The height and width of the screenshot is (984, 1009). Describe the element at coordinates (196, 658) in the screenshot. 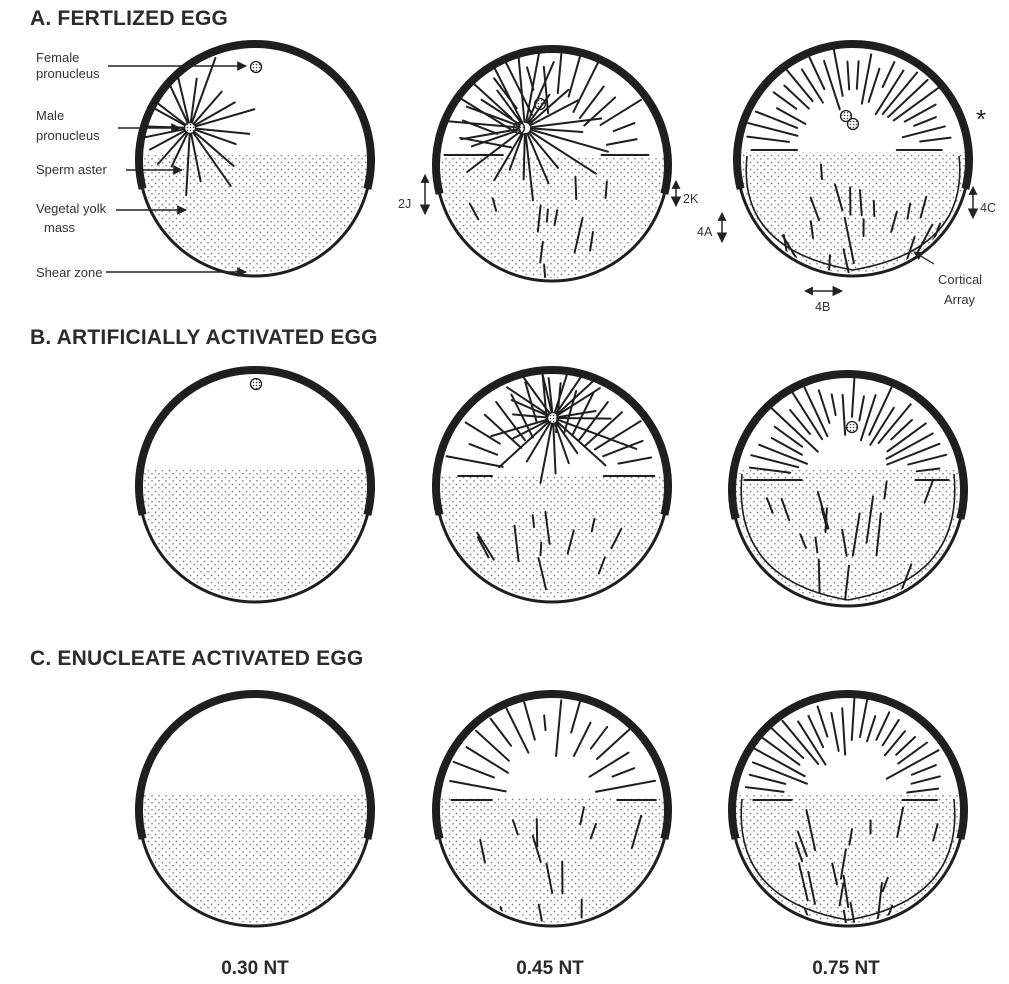

I see `section-c-heading: C. ENUCLEATE ACTIVATED EGG` at that location.